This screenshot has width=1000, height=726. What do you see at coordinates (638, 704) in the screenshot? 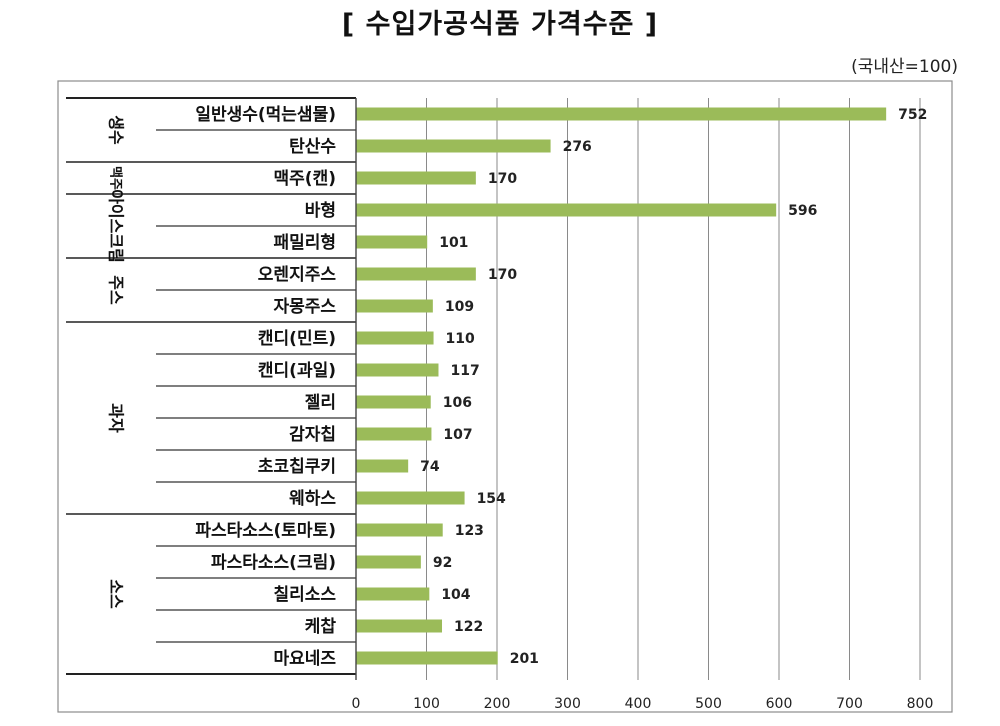
I see `x-tick-label: 400` at bounding box center [638, 704].